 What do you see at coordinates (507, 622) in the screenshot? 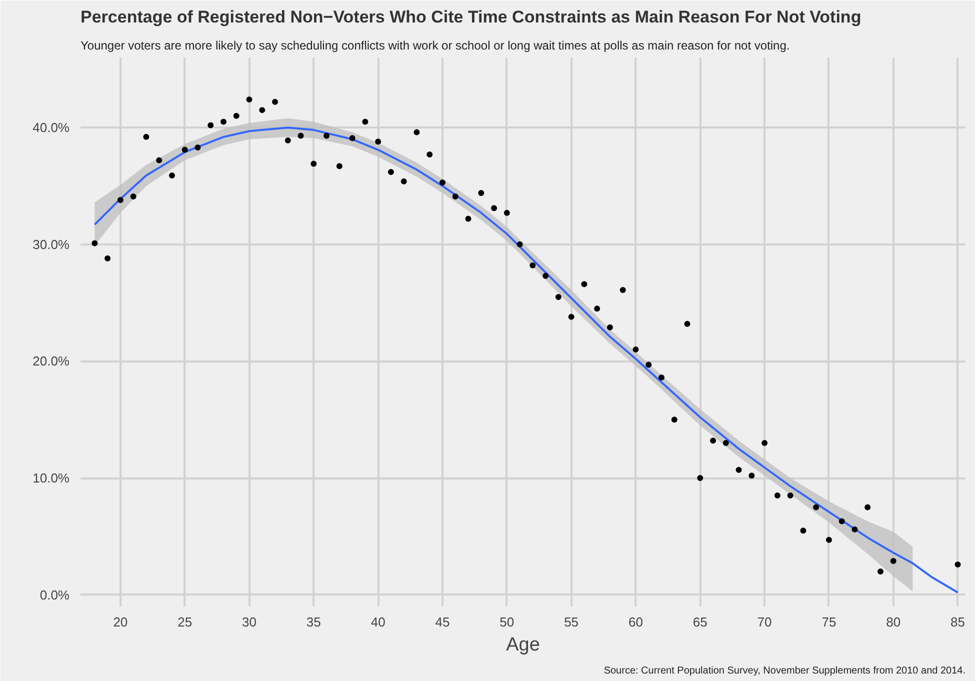
I see `x-tick-label: 50` at bounding box center [507, 622].